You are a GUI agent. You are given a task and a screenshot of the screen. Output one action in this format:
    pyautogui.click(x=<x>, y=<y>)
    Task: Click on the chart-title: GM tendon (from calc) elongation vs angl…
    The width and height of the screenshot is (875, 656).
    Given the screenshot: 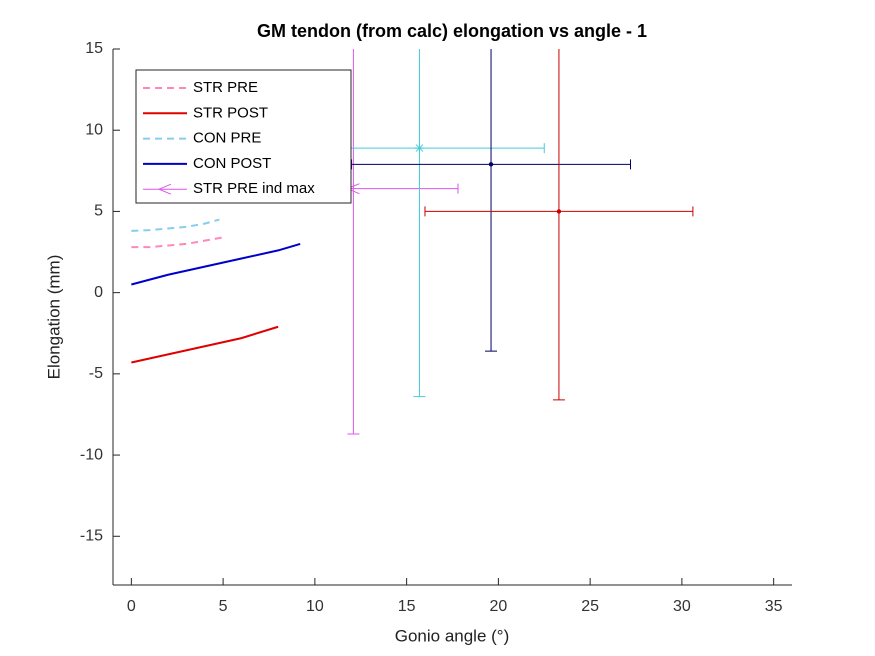 What is the action you would take?
    pyautogui.click(x=452, y=31)
    